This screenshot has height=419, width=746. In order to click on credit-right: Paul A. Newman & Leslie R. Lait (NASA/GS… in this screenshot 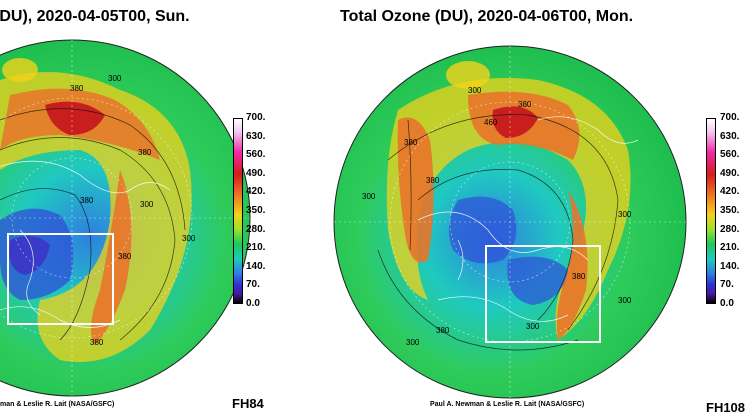, I will do `click(507, 404)`.